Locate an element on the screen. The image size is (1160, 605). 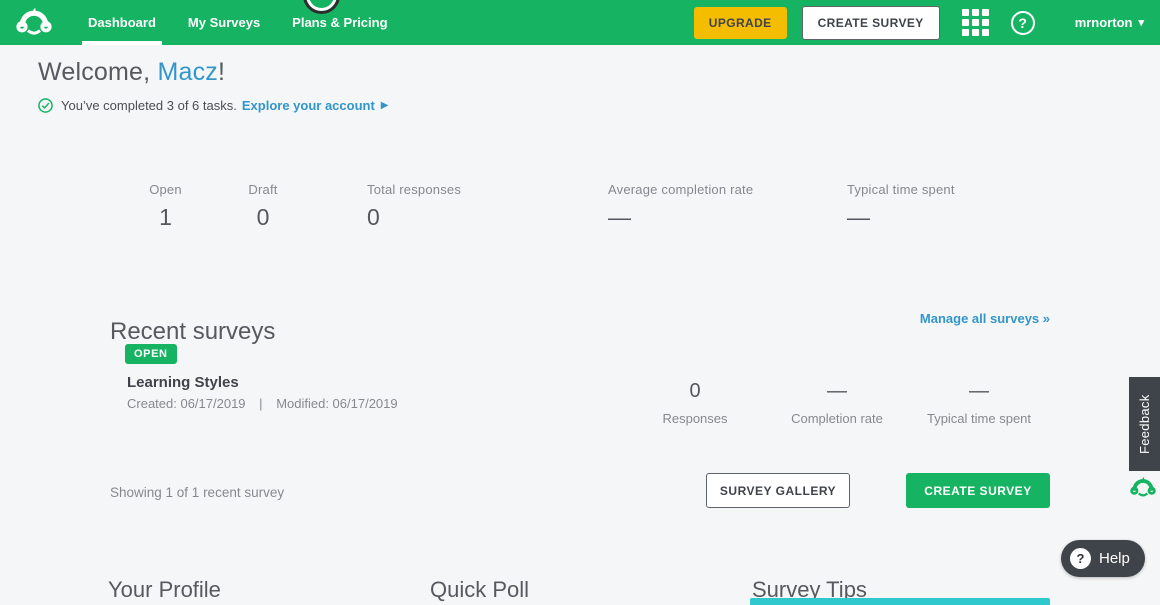
section-quick-poll: Quick Poll is located at coordinates (480, 589).